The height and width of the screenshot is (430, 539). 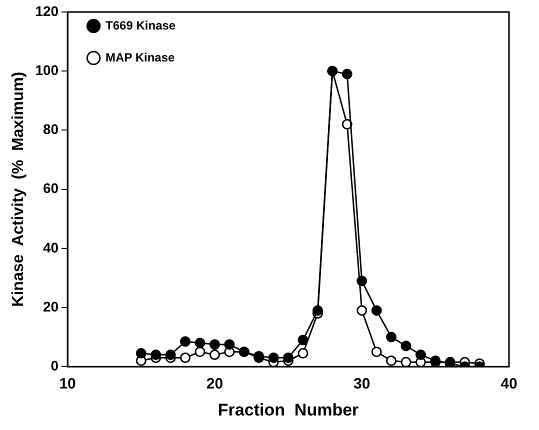 I want to click on y-tick-label: 100, so click(x=47, y=70).